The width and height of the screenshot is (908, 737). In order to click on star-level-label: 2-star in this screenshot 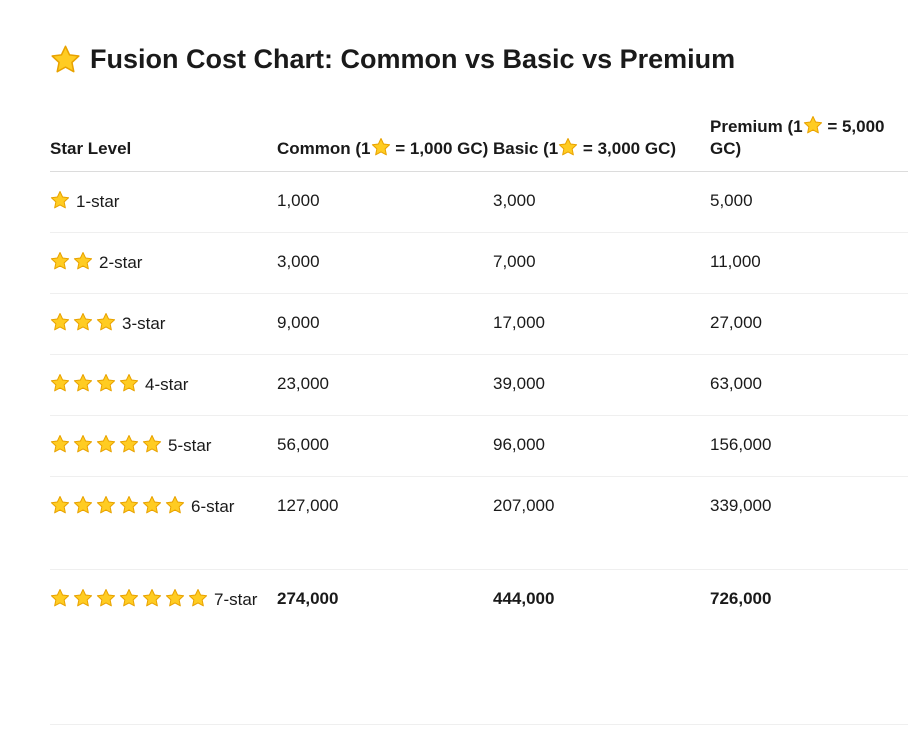, I will do `click(121, 262)`.